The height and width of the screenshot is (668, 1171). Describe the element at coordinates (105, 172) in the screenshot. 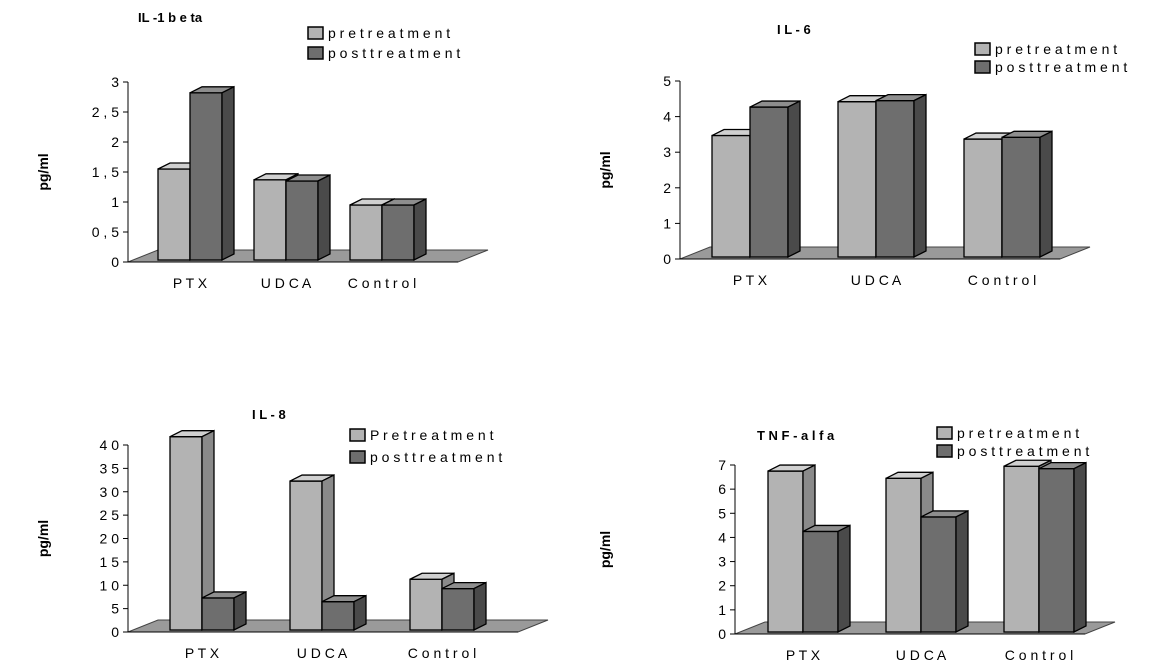

I see `y-tick-label: 1 , 5` at that location.